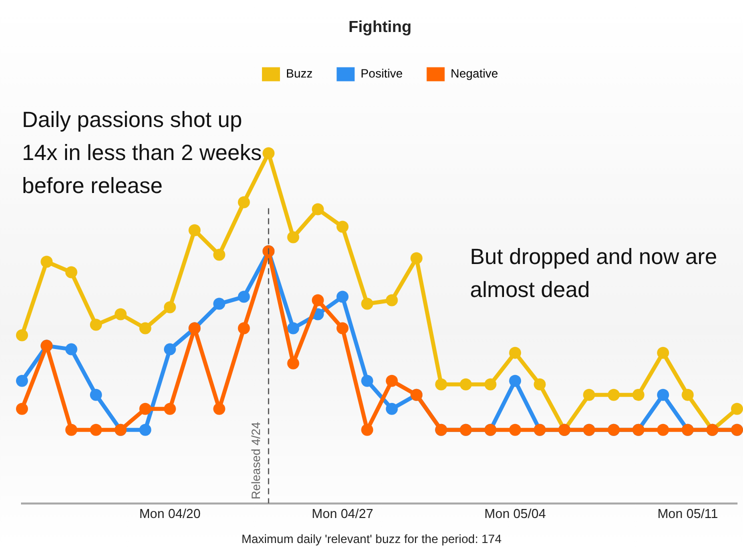  Describe the element at coordinates (343, 513) in the screenshot. I see `x-tick-label: Mon 04/27` at that location.